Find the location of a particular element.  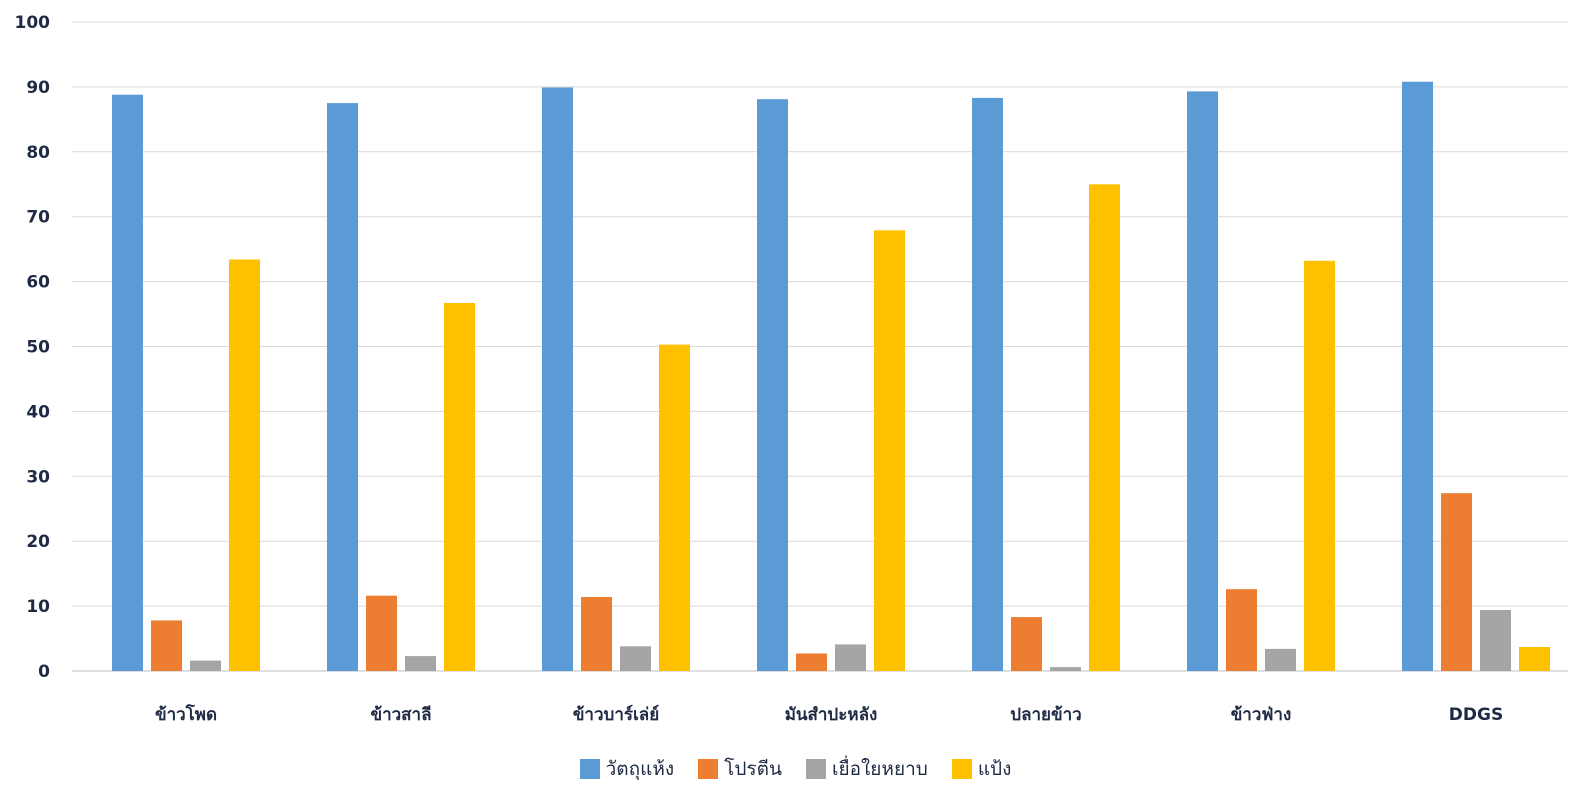

y-tick-label: 70 is located at coordinates (38, 218).